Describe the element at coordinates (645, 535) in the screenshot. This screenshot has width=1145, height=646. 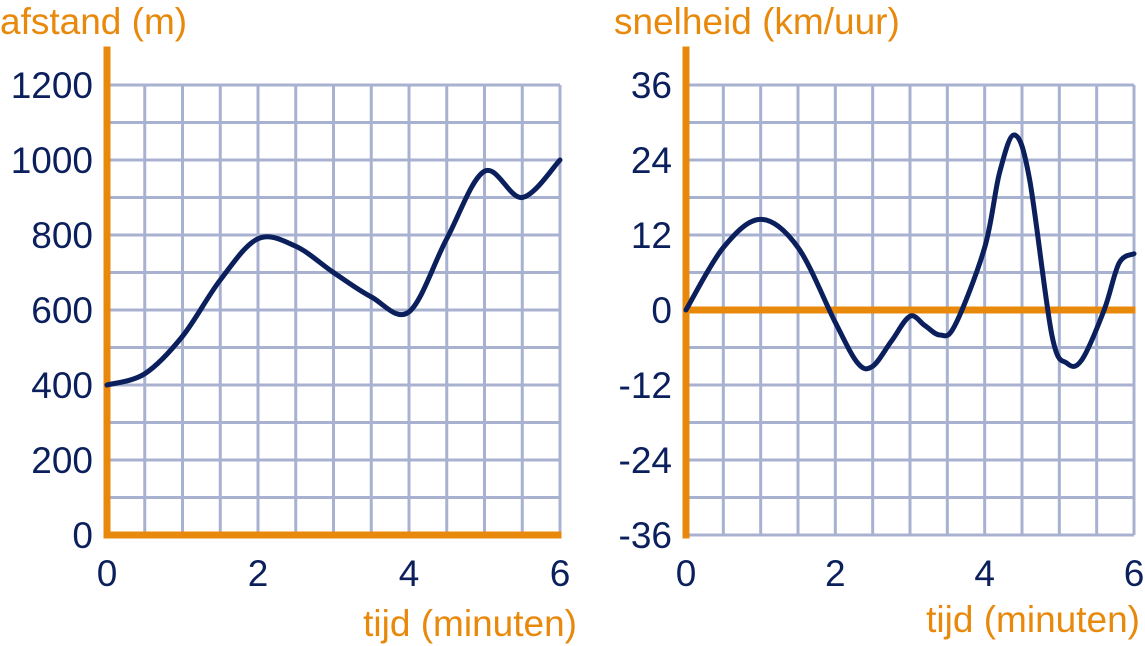
I see `speed-y-tick-label: -36` at that location.